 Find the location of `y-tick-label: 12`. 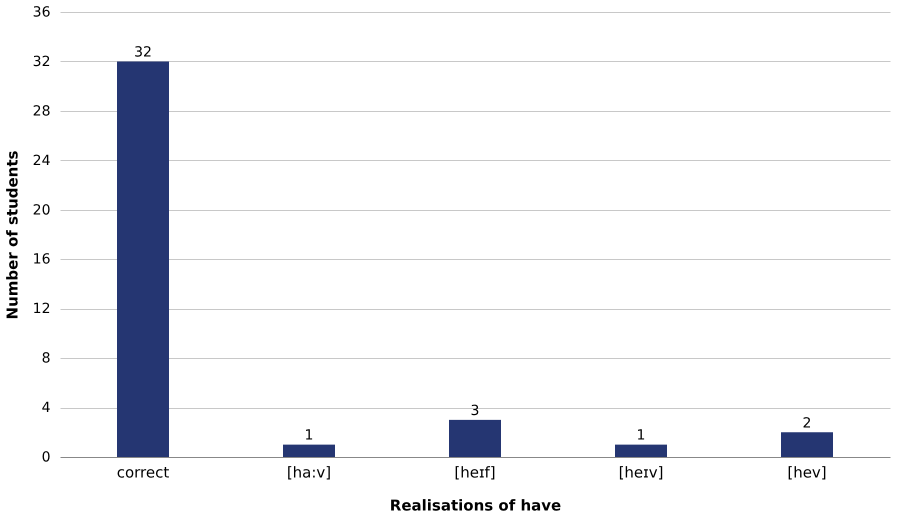

y-tick-label: 12 is located at coordinates (41, 309).